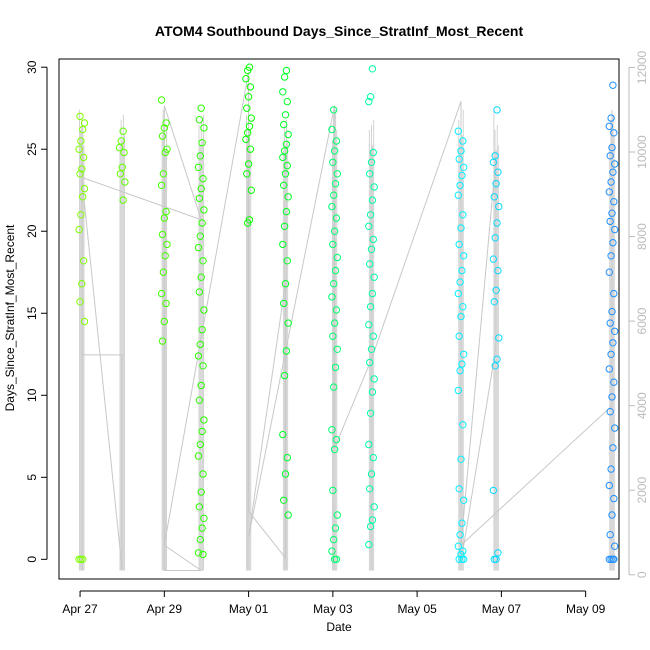 The image size is (650, 650). What do you see at coordinates (642, 405) in the screenshot?
I see `y2-tick-label: 4000` at bounding box center [642, 405].